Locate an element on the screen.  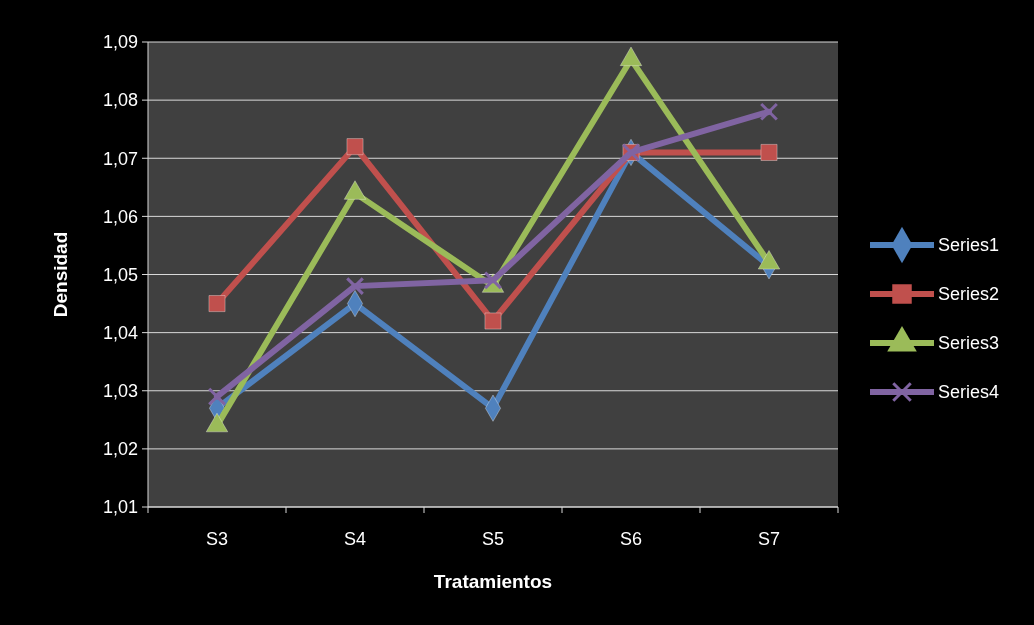
y-tick-label: 1,01 is located at coordinates (120, 507).